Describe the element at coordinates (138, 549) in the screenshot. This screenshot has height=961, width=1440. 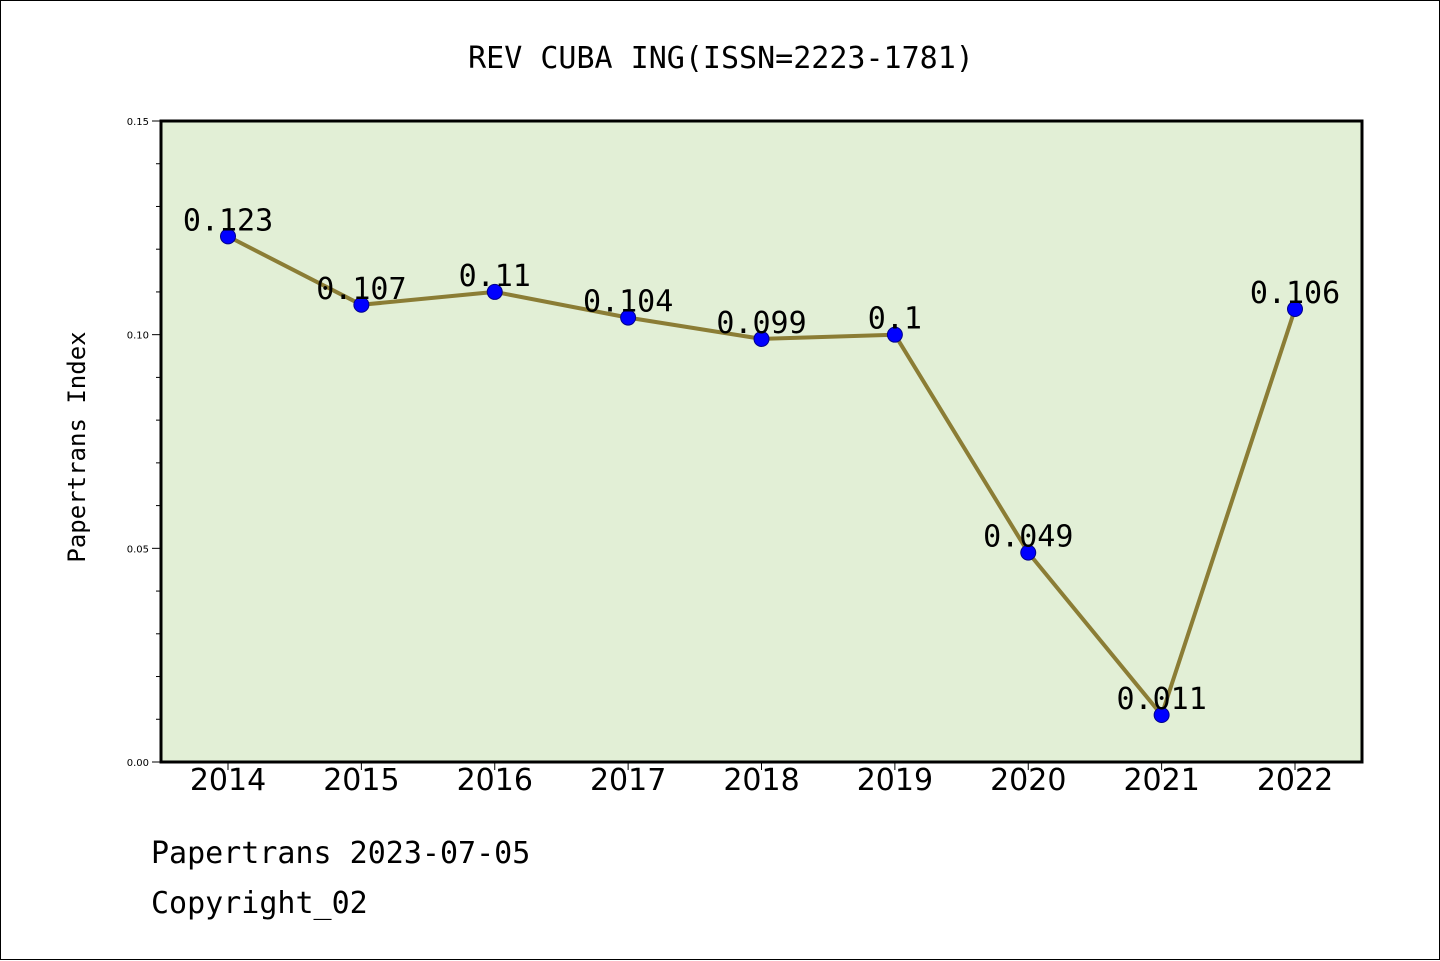
I see `y-tick-label: 0.05` at that location.